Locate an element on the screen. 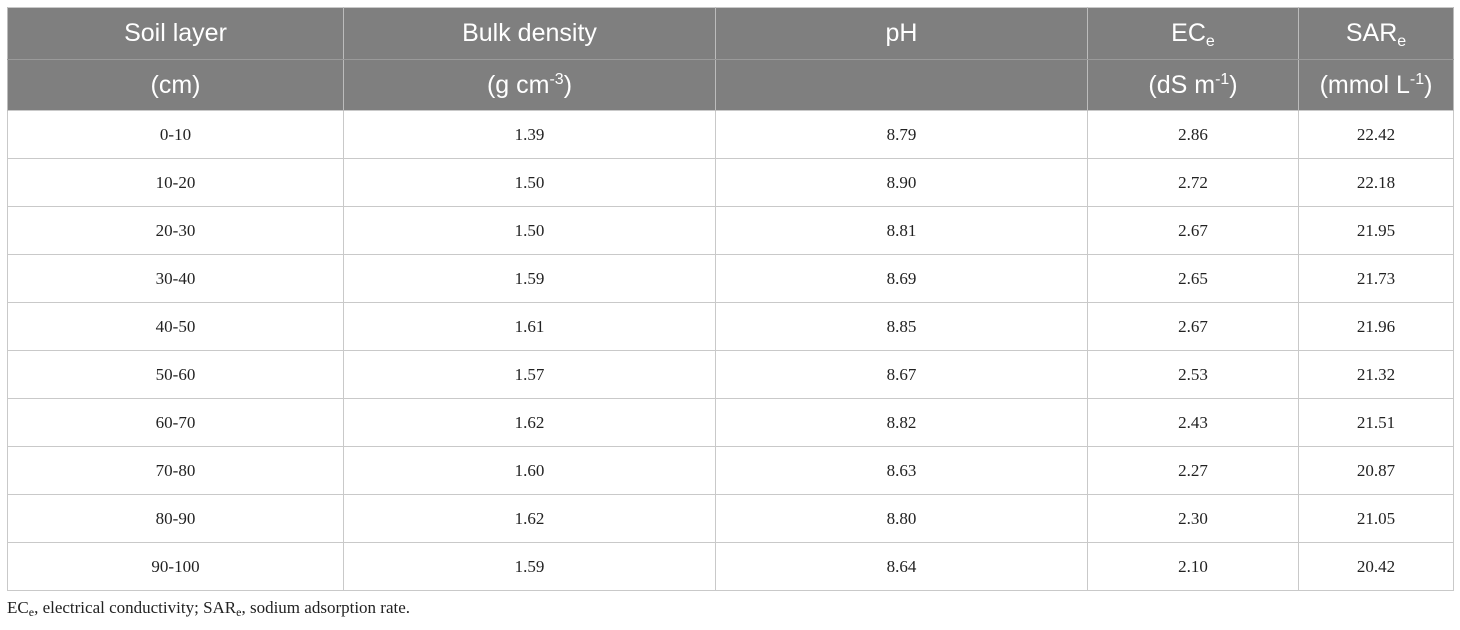 The width and height of the screenshot is (1460, 630). cell-sar: 20.87 is located at coordinates (1376, 470).